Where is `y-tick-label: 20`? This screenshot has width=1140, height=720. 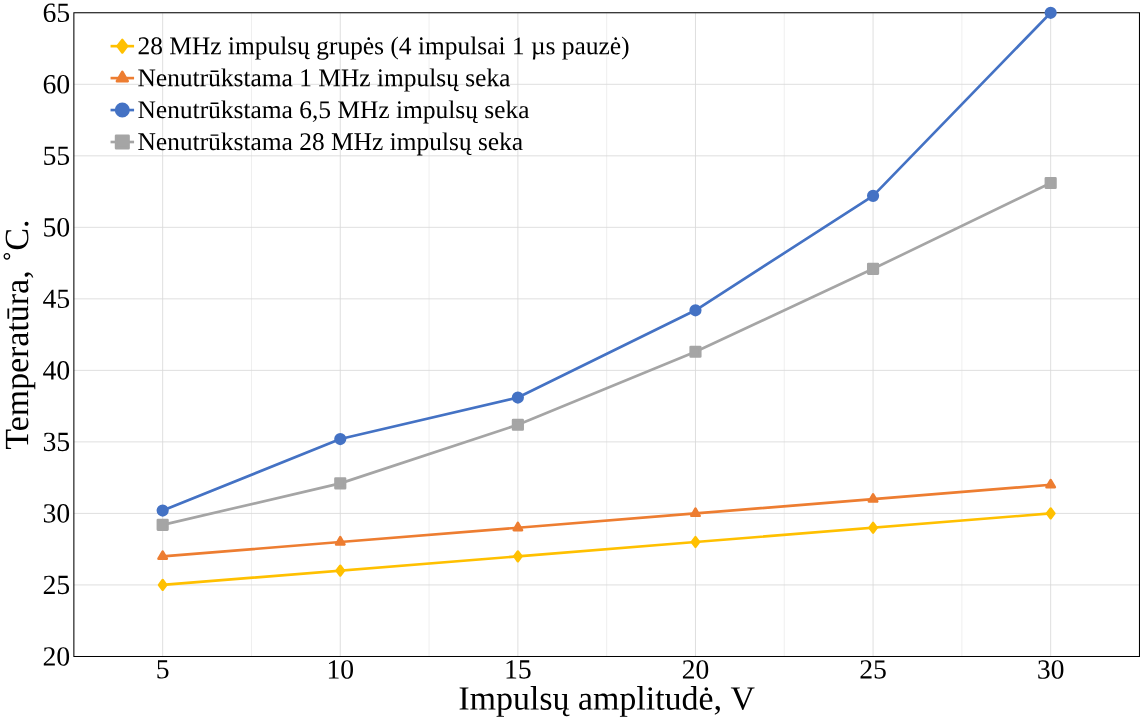
y-tick-label: 20 is located at coordinates (56, 656).